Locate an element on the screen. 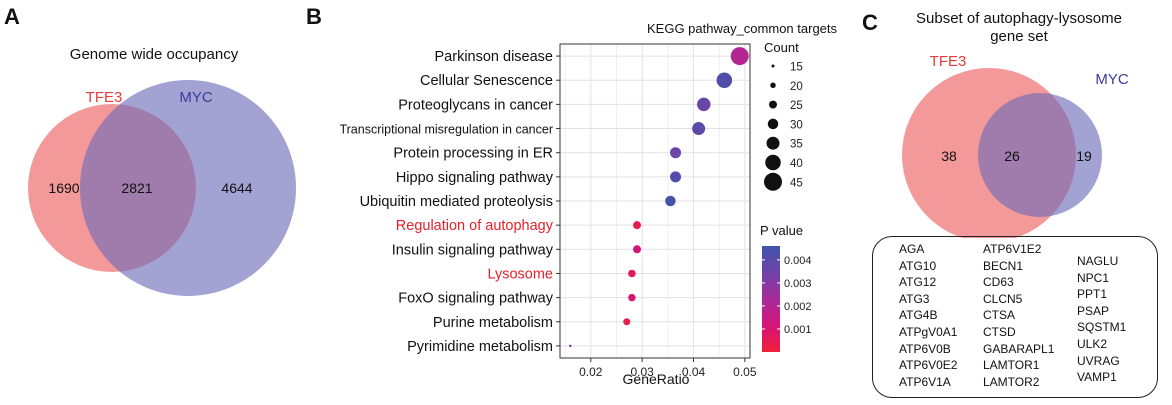  x-tick-label: 0.05 is located at coordinates (745, 372).